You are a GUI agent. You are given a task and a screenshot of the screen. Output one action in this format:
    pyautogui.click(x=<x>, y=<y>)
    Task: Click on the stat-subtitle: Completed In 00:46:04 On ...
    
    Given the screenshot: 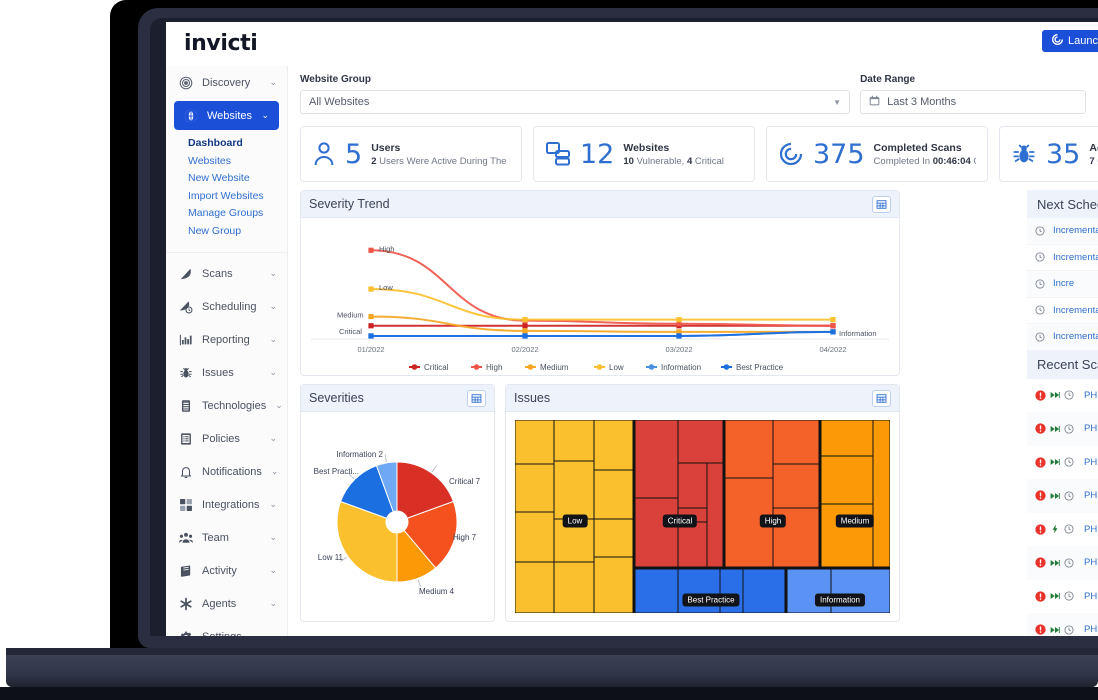 What is the action you would take?
    pyautogui.click(x=924, y=161)
    